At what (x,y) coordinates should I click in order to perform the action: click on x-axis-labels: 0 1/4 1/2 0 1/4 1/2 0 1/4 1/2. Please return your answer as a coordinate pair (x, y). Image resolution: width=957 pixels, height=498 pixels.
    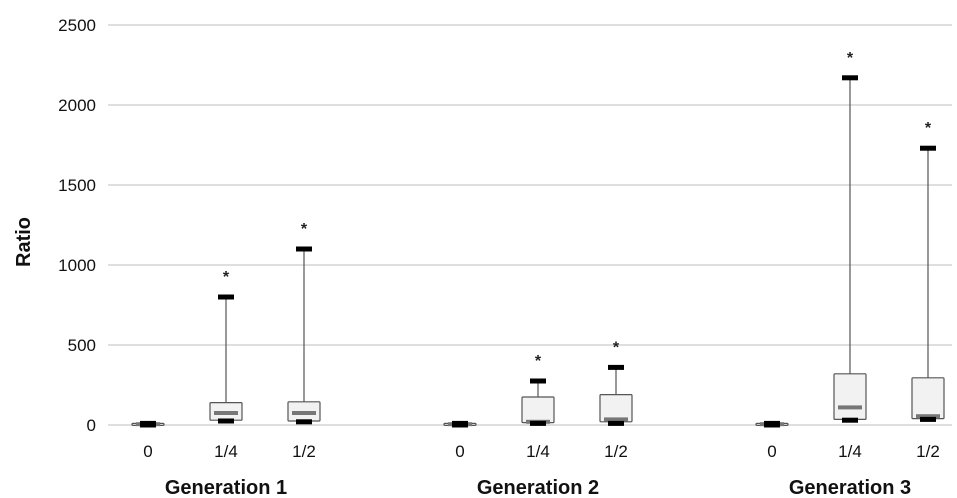
    Looking at the image, I should click on (541, 451).